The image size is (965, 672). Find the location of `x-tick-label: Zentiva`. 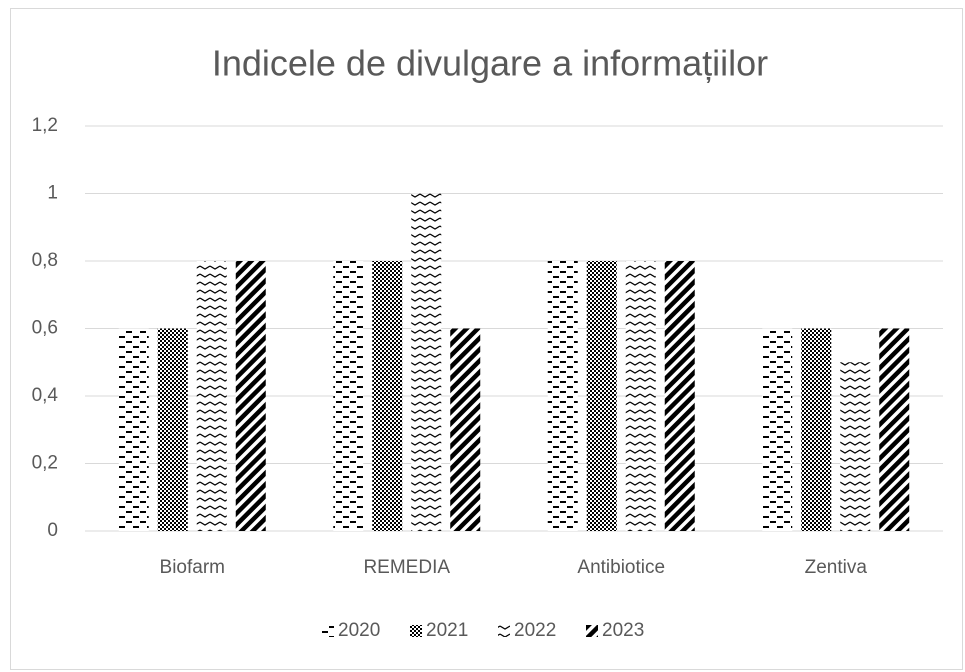

x-tick-label: Zentiva is located at coordinates (836, 567).